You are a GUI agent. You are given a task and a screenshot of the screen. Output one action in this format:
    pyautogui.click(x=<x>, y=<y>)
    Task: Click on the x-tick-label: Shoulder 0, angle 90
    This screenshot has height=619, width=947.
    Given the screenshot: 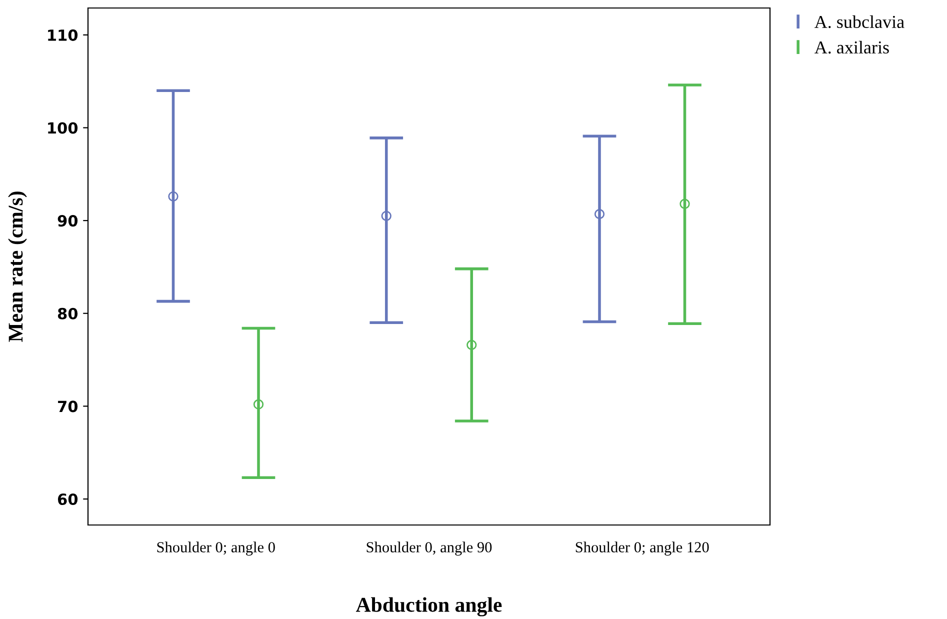 What is the action you would take?
    pyautogui.click(x=429, y=549)
    